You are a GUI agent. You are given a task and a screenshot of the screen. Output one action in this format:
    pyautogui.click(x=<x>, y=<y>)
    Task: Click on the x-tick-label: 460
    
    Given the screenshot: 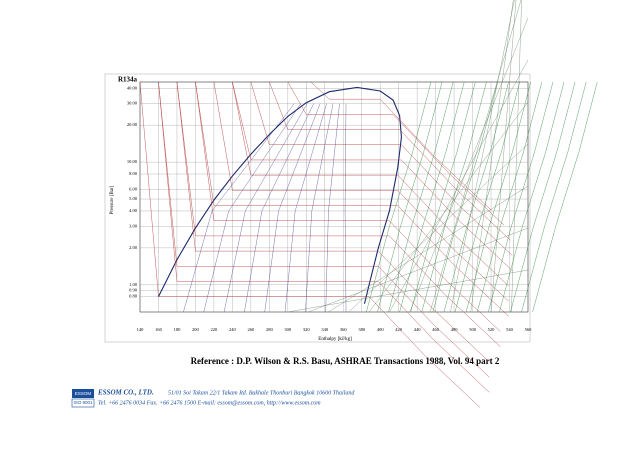 What is the action you would take?
    pyautogui.click(x=436, y=329)
    